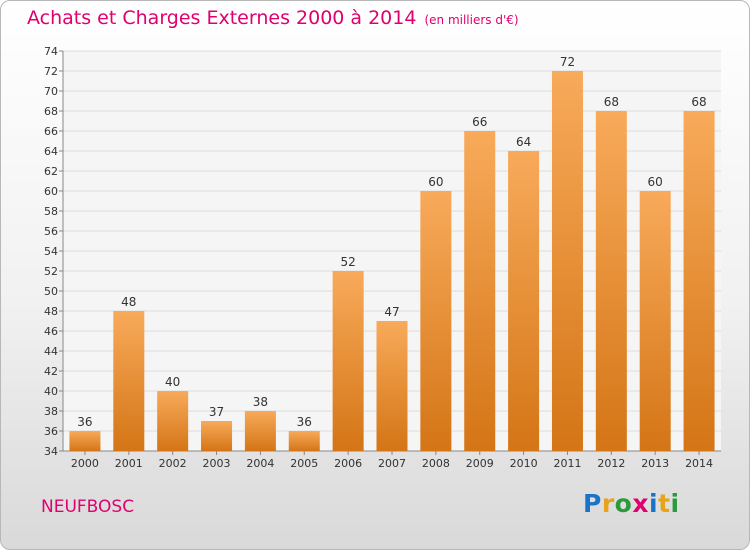 The height and width of the screenshot is (550, 750). Describe the element at coordinates (392, 463) in the screenshot. I see `x-tick-label: 2007` at that location.